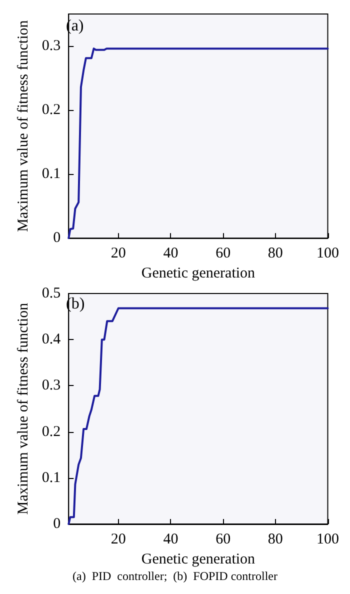  I want to click on y-tick-label: 0.5, so click(51, 294).